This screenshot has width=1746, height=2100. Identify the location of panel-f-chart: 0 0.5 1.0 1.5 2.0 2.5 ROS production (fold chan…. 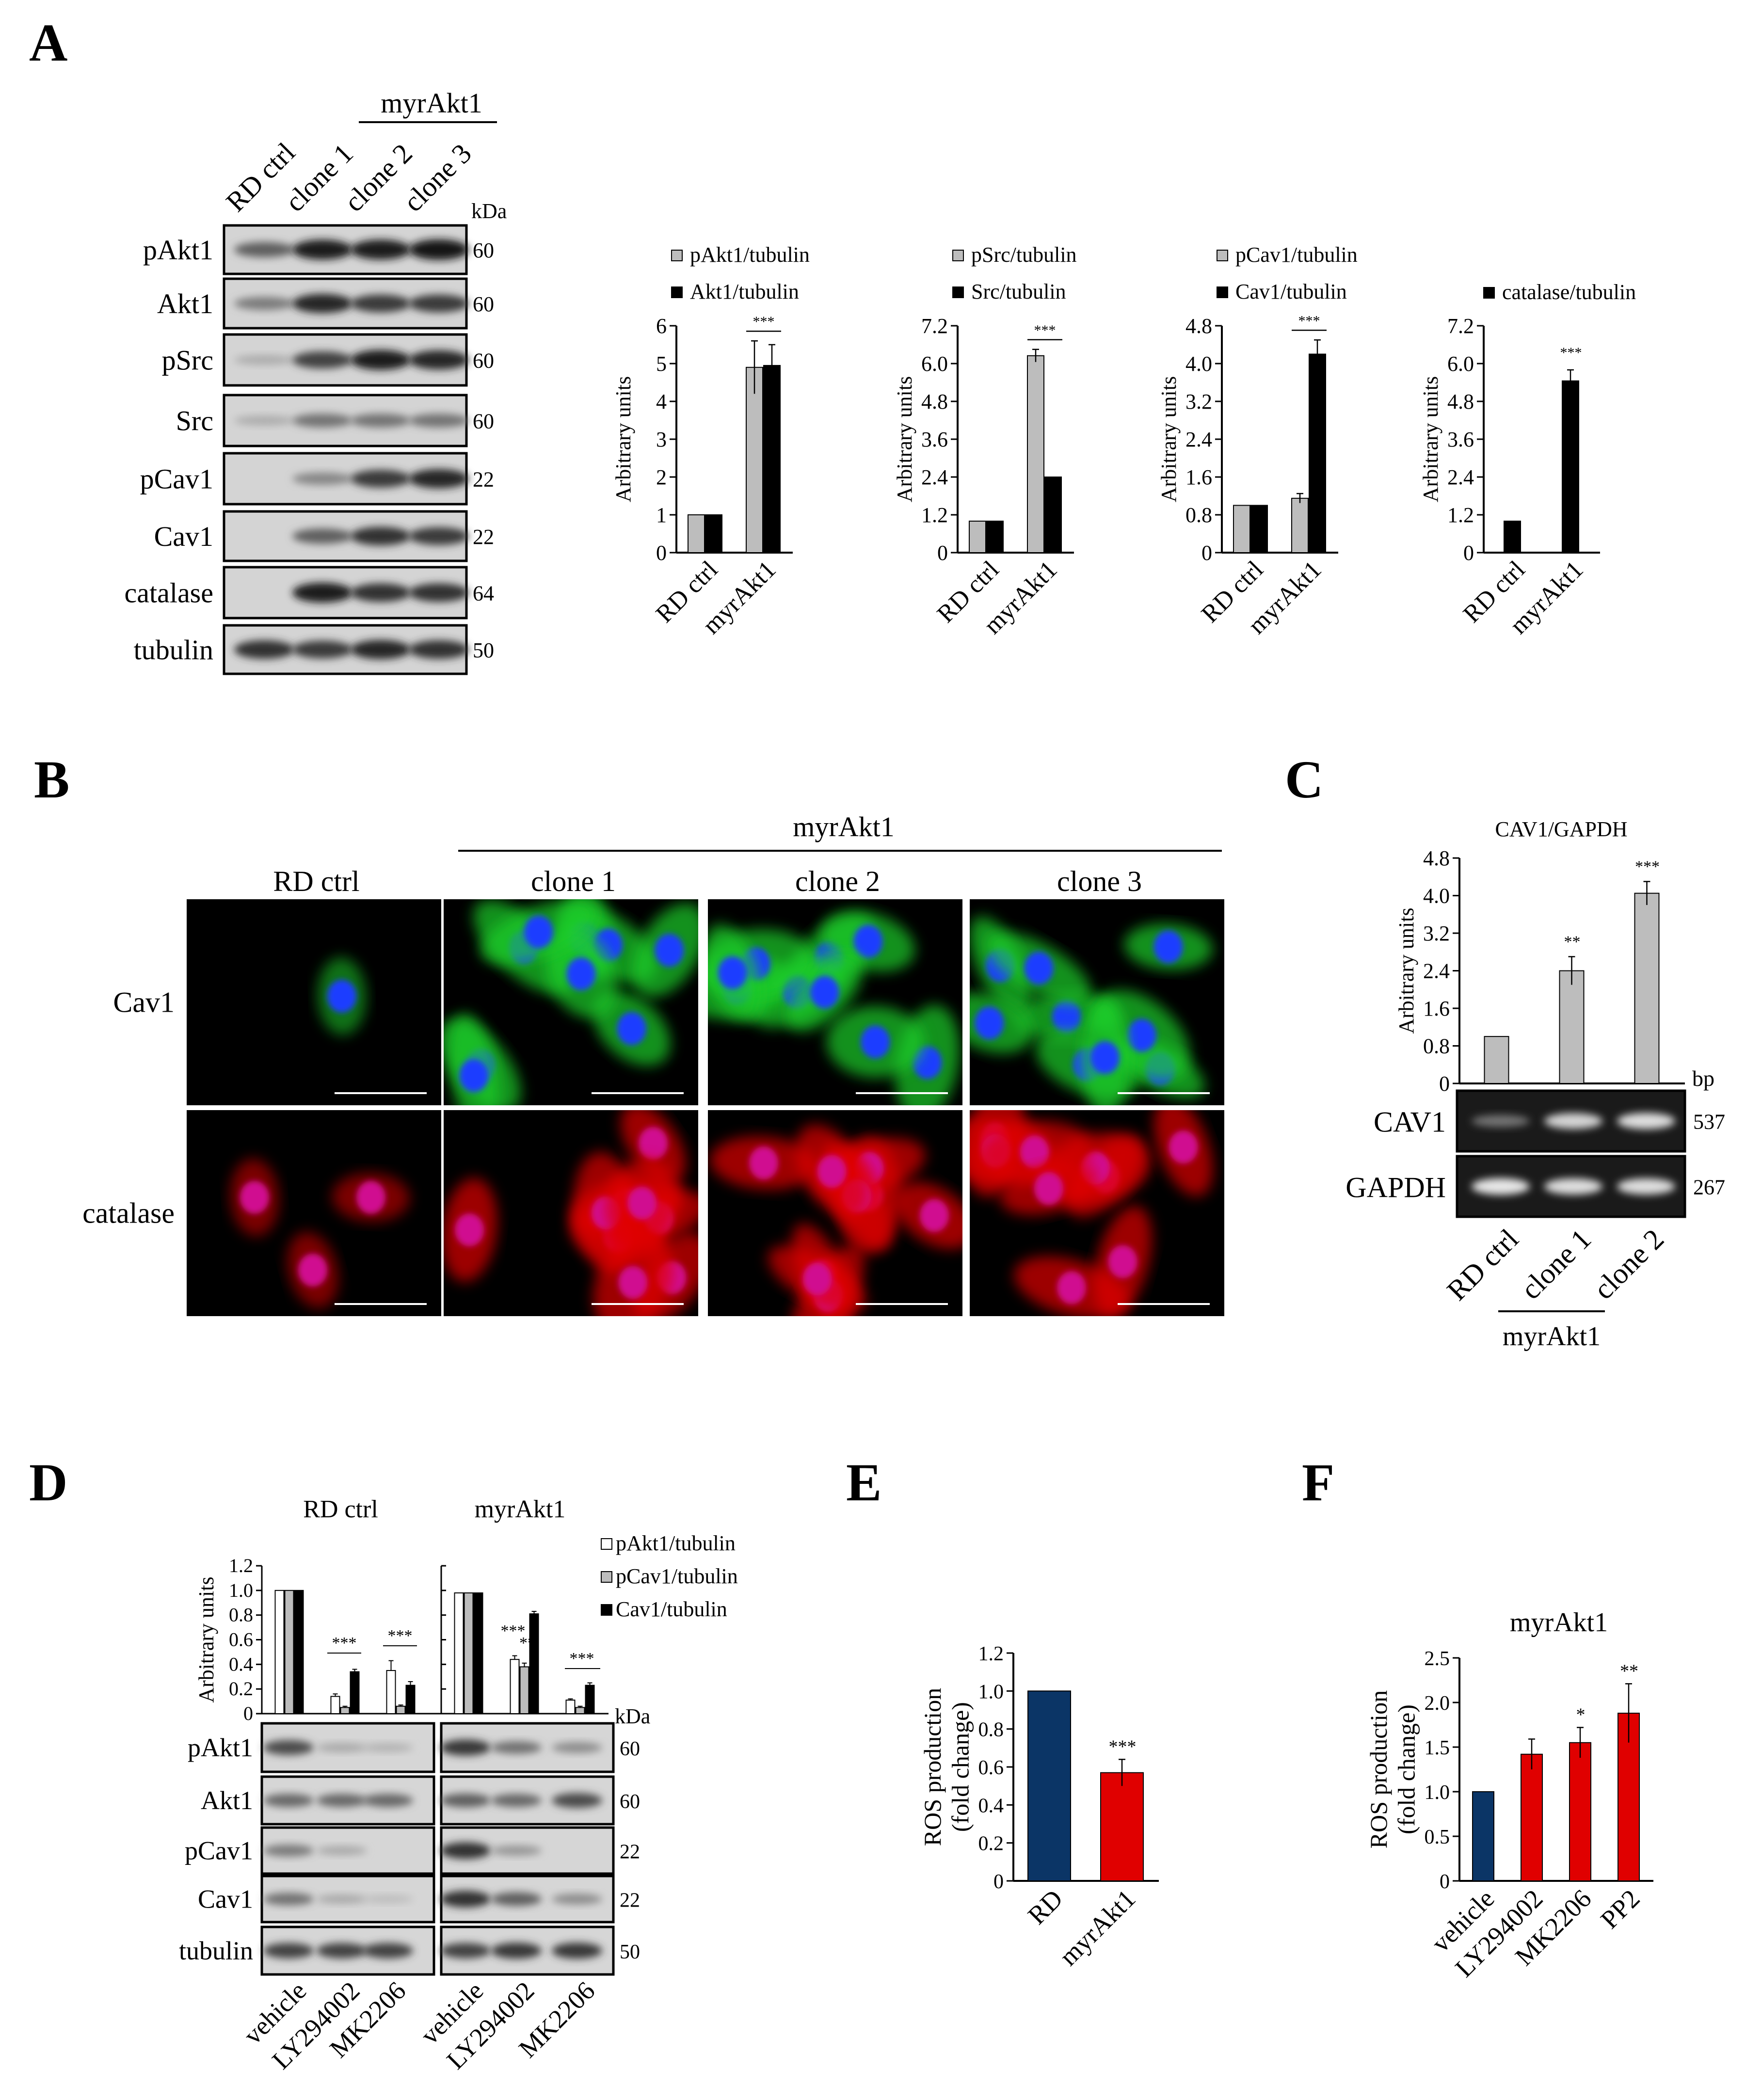
(1509, 1795).